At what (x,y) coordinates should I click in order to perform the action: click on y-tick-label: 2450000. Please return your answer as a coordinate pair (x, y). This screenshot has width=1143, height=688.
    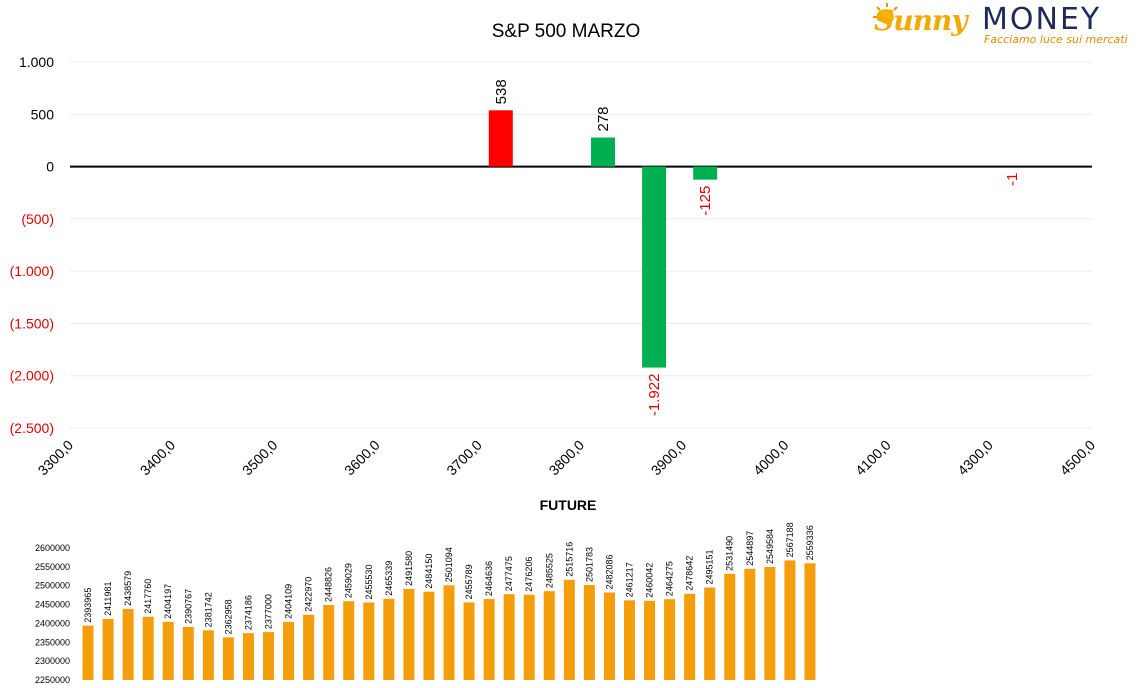
    Looking at the image, I should click on (52, 605).